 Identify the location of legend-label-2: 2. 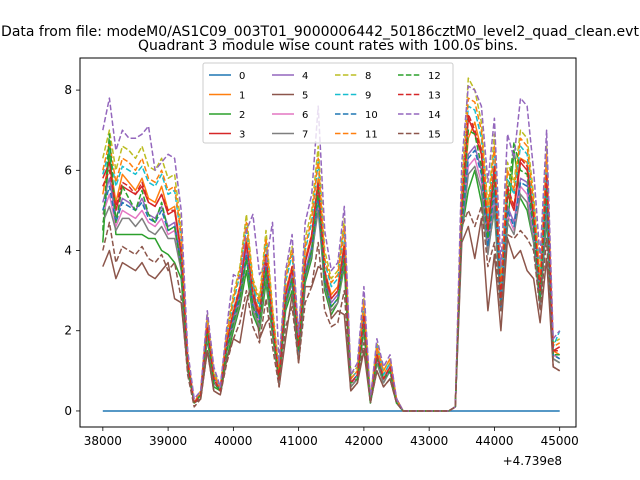
(242, 115).